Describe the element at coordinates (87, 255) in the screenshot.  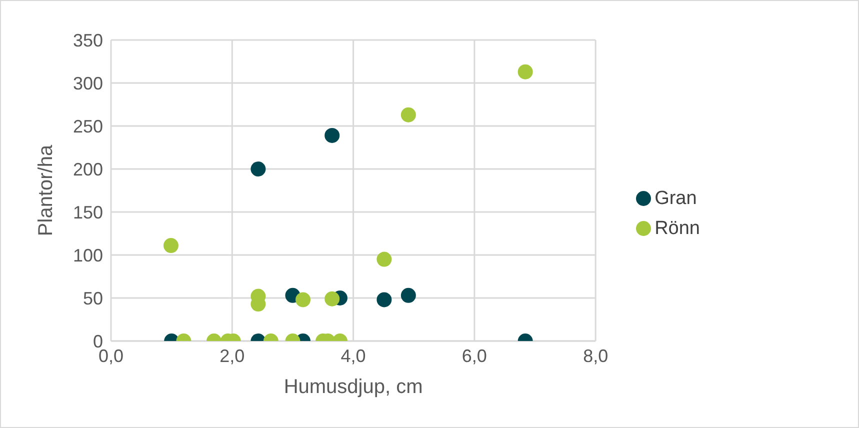
I see `y-tick-label: 100` at that location.